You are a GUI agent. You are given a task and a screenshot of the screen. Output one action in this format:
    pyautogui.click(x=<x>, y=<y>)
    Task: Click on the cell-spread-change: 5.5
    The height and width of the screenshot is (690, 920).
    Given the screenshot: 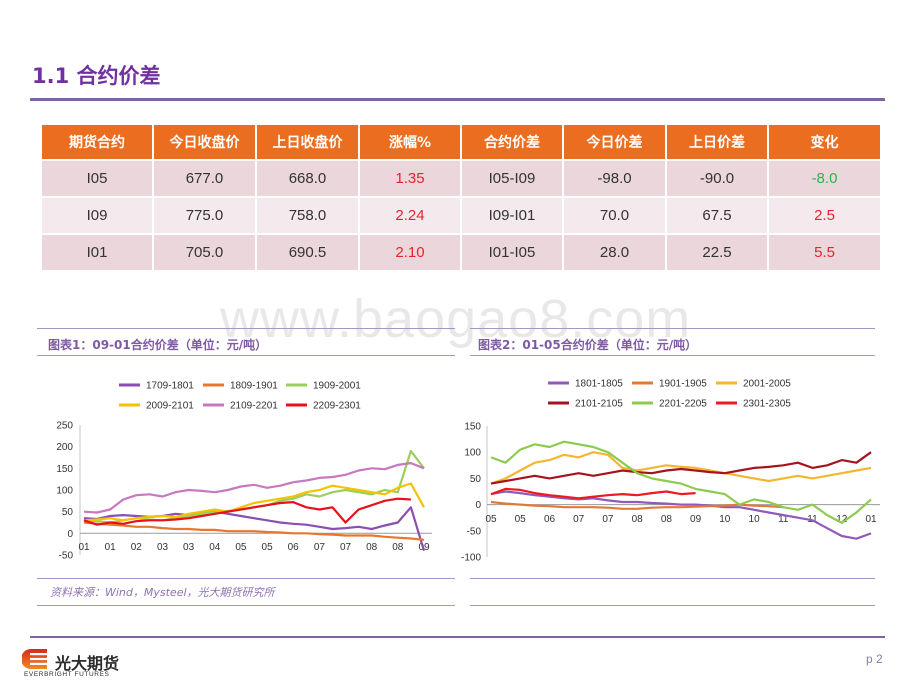 What is the action you would take?
    pyautogui.click(x=824, y=252)
    